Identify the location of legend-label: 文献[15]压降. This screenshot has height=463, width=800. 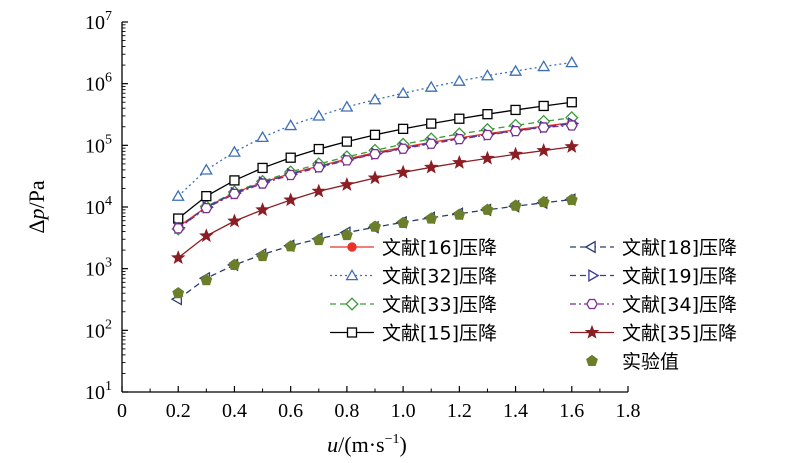
(439, 334).